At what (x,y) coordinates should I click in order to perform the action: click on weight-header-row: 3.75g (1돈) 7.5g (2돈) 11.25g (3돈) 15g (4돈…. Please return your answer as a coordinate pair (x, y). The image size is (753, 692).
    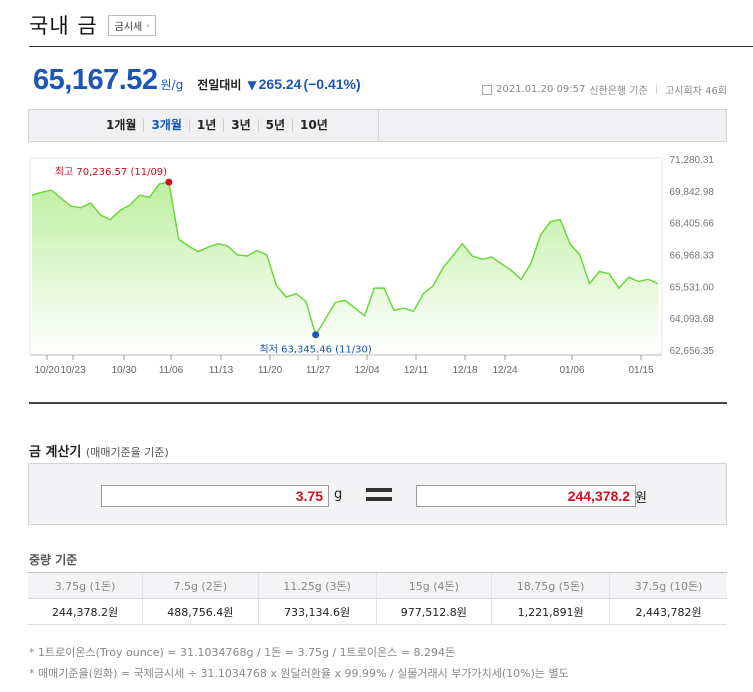
    Looking at the image, I should click on (377, 585).